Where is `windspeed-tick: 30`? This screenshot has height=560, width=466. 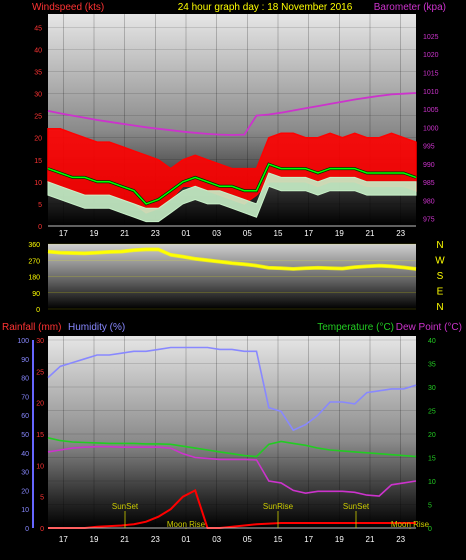 windspeed-tick: 30 is located at coordinates (38, 95).